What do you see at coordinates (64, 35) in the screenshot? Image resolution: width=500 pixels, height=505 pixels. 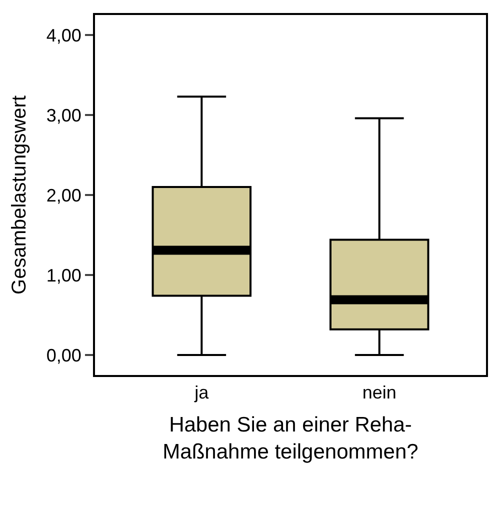 I see `y-tick-label: 4,00` at bounding box center [64, 35].